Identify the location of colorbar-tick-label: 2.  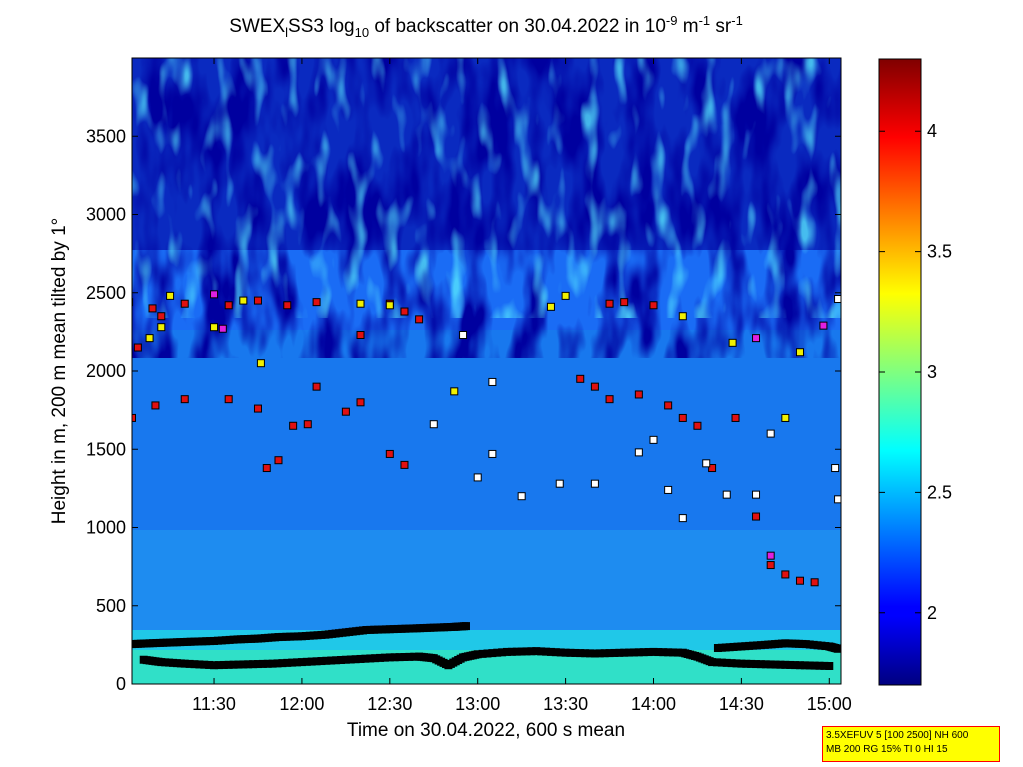
(932, 613).